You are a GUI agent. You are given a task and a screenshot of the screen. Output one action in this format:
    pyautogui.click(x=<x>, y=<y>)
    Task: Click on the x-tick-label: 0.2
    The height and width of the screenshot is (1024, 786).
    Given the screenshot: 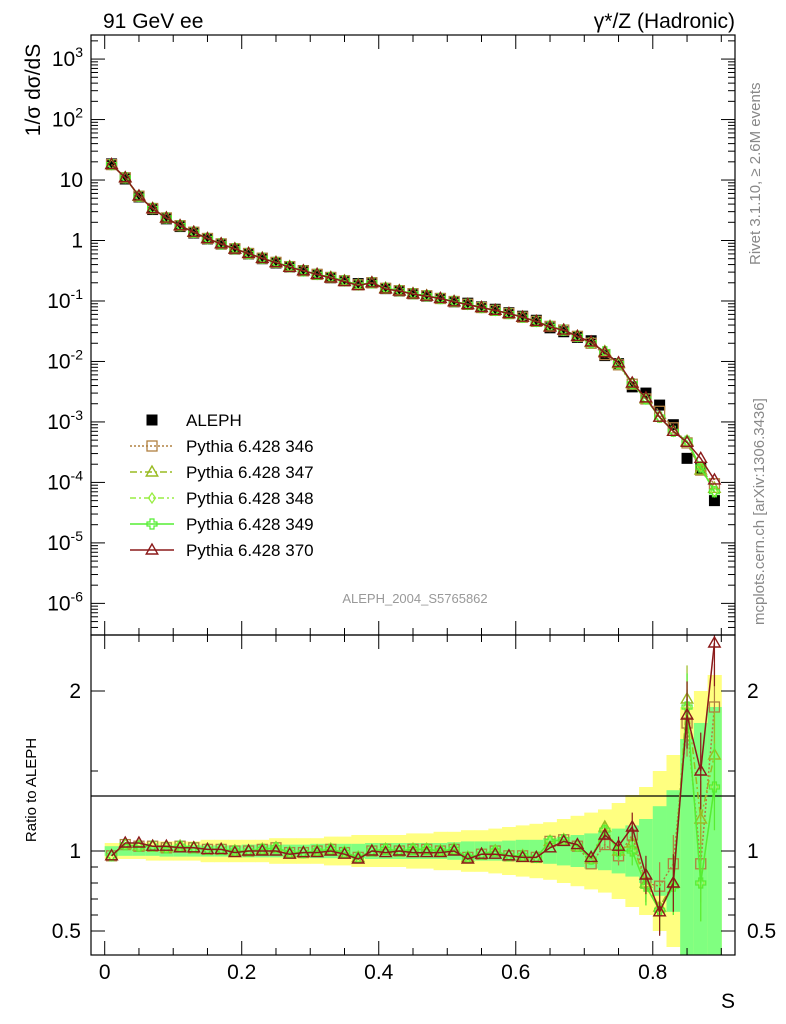 What is the action you would take?
    pyautogui.click(x=241, y=972)
    